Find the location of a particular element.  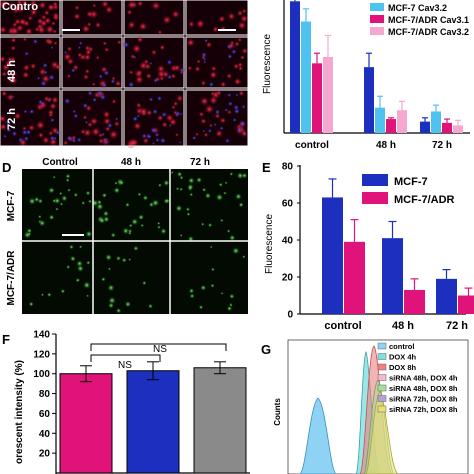

panel-f-ytick-6: 120 is located at coordinates (41, 354).